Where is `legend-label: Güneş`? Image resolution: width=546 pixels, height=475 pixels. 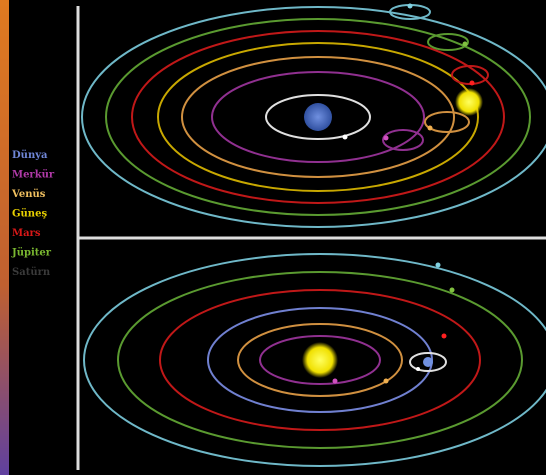 legend-label: Güneş is located at coordinates (29, 214).